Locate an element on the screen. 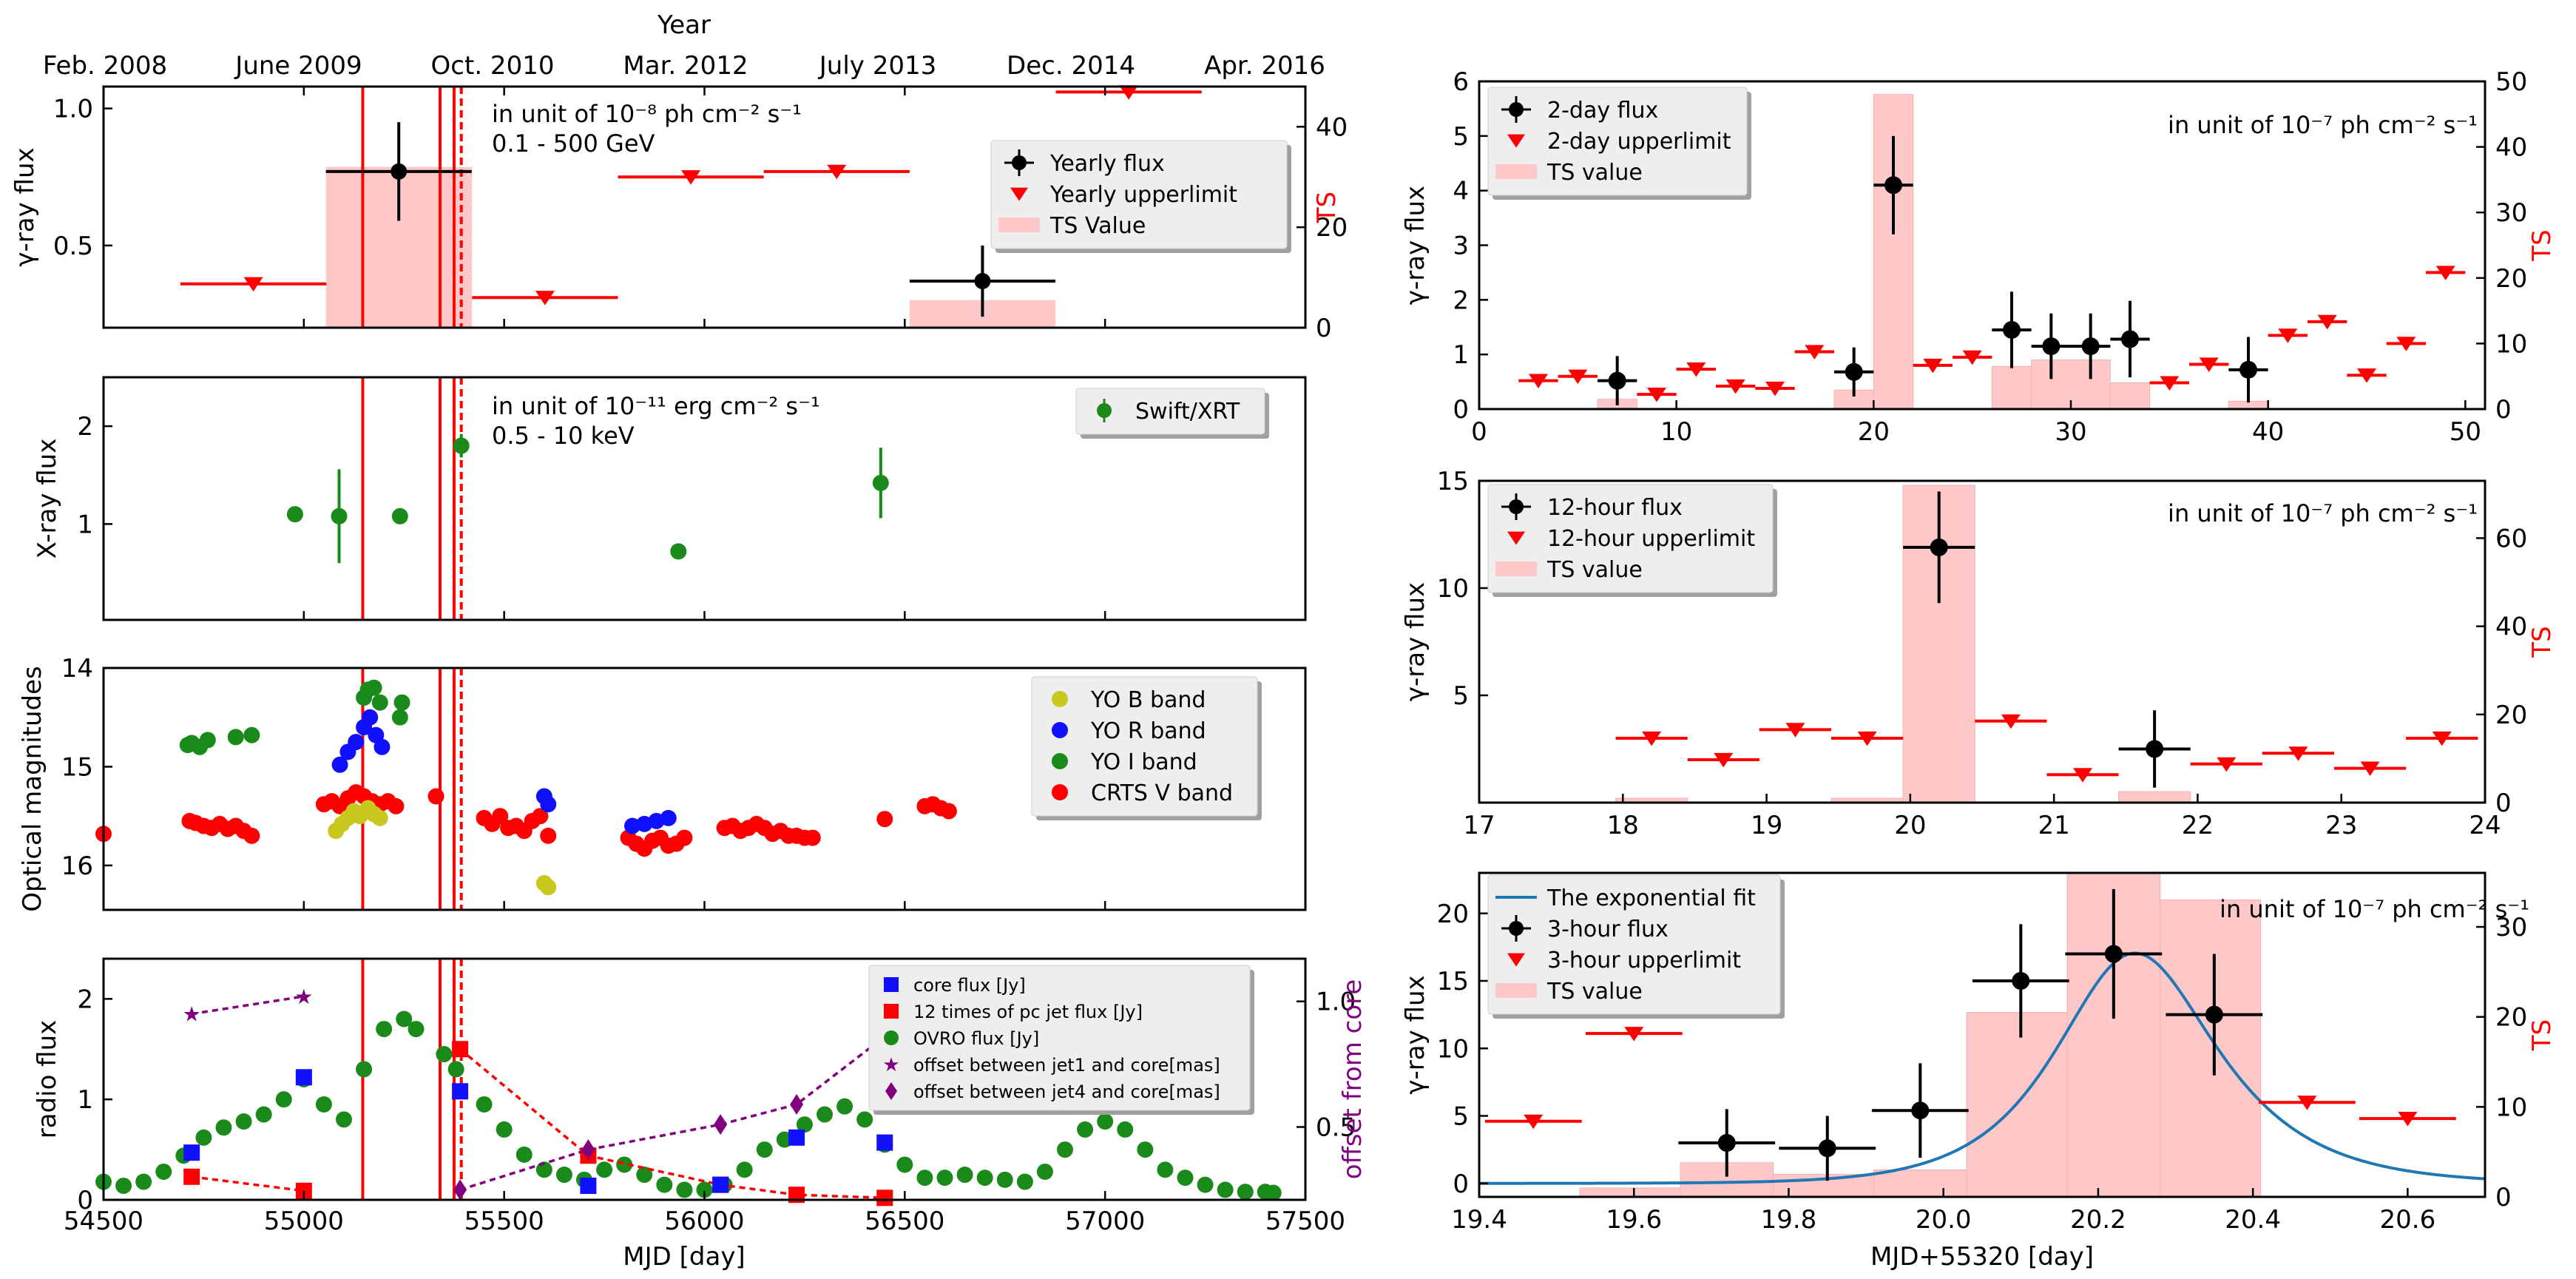 This screenshot has height=1279, width=2576. twoday-right-tick-label-5: 50 is located at coordinates (2511, 82).